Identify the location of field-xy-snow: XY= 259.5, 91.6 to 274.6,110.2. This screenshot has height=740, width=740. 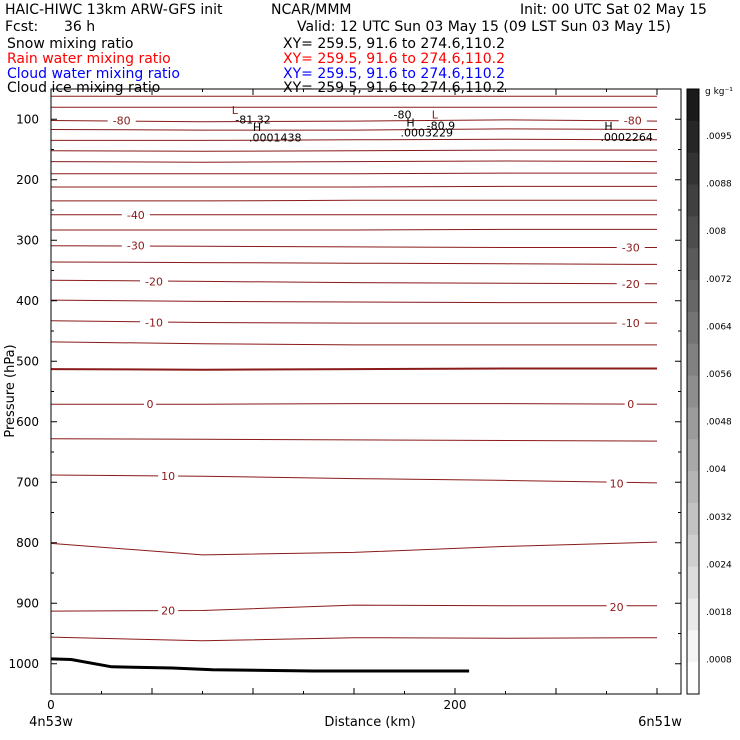
(394, 44).